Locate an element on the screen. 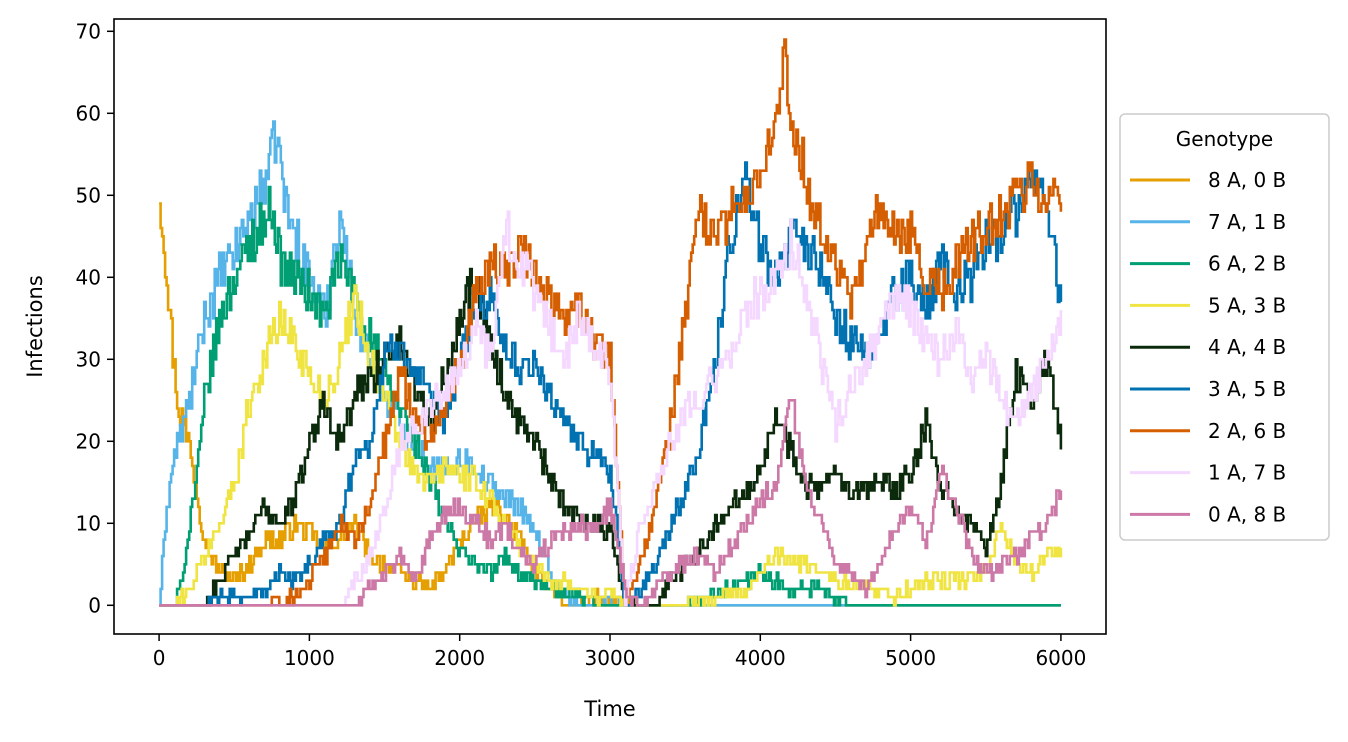 Image resolution: width=1348 pixels, height=742 pixels. x-tick-label: 4000 is located at coordinates (760, 658).